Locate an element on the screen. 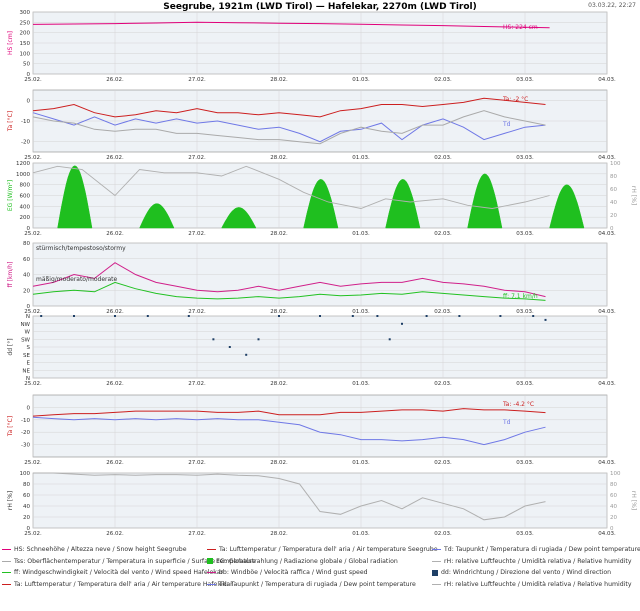 The width and height of the screenshot is (640, 611). annotation: ff: 7.1 km/h is located at coordinates (520, 296).